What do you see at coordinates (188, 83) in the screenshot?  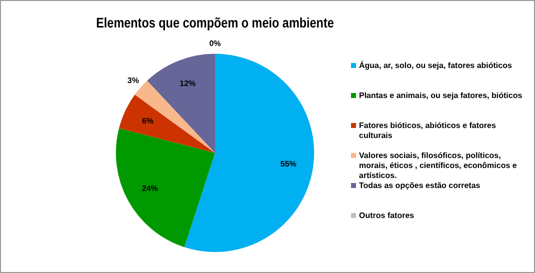 I see `data-label: 12%` at bounding box center [188, 83].